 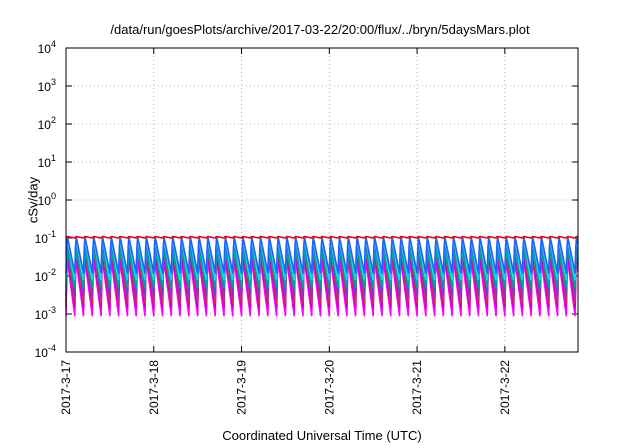 I want to click on y-tick-label: 10⁰, so click(x=47, y=199).